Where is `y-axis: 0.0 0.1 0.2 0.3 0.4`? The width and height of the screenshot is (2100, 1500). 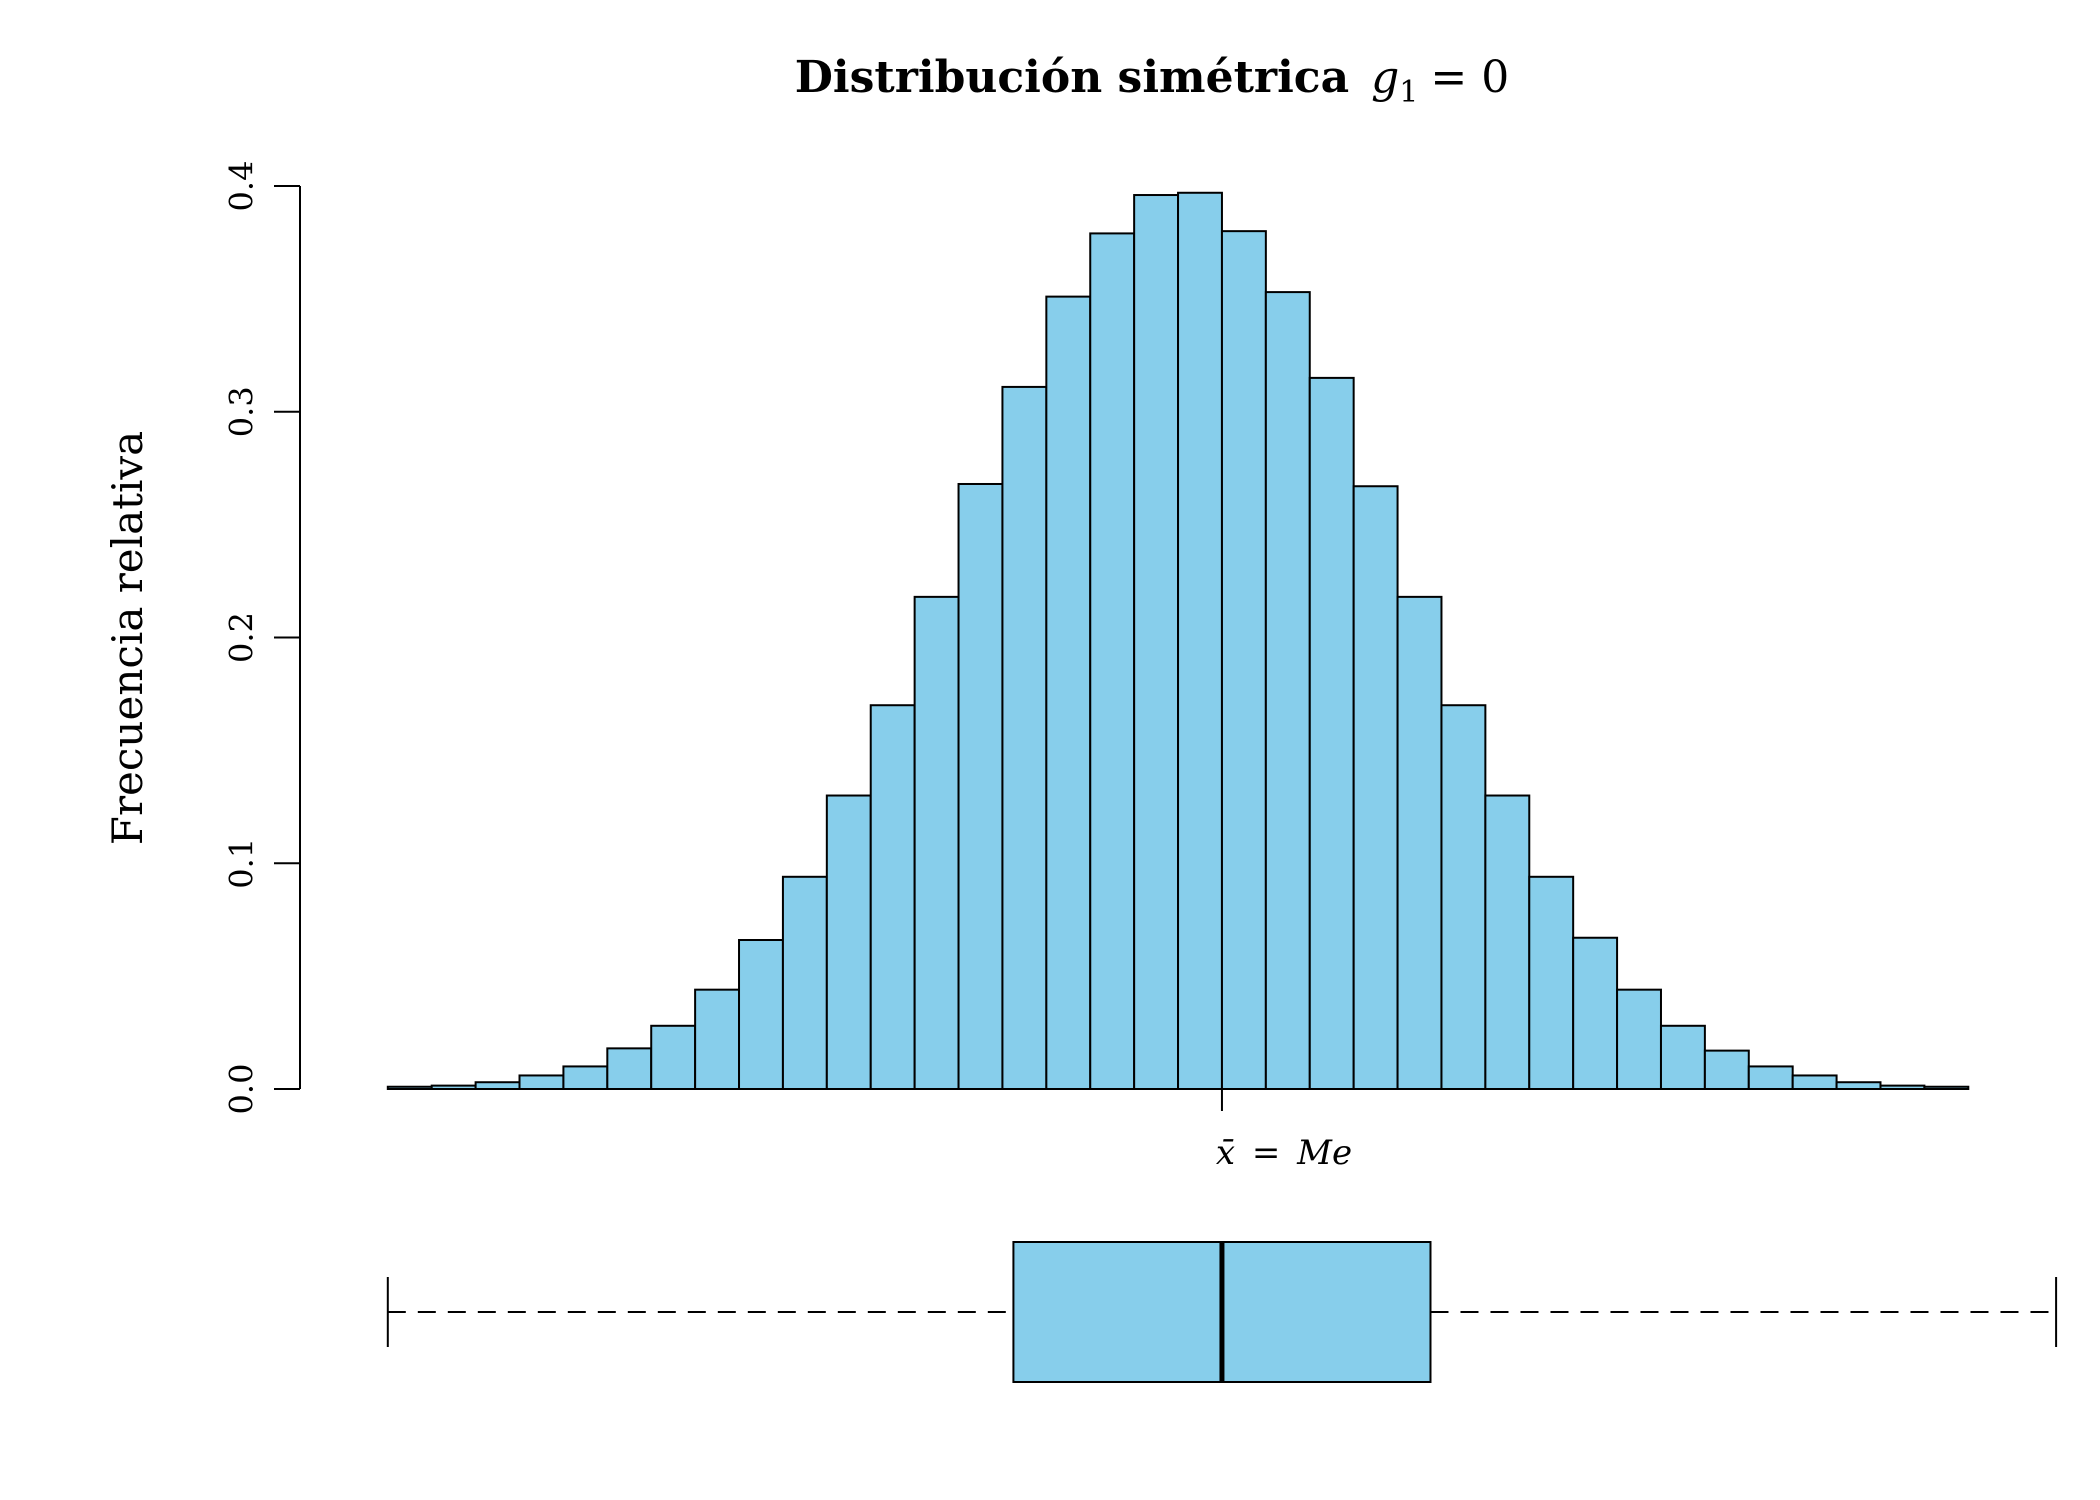 y-axis: 0.0 0.1 0.2 0.3 0.4 is located at coordinates (262, 638).